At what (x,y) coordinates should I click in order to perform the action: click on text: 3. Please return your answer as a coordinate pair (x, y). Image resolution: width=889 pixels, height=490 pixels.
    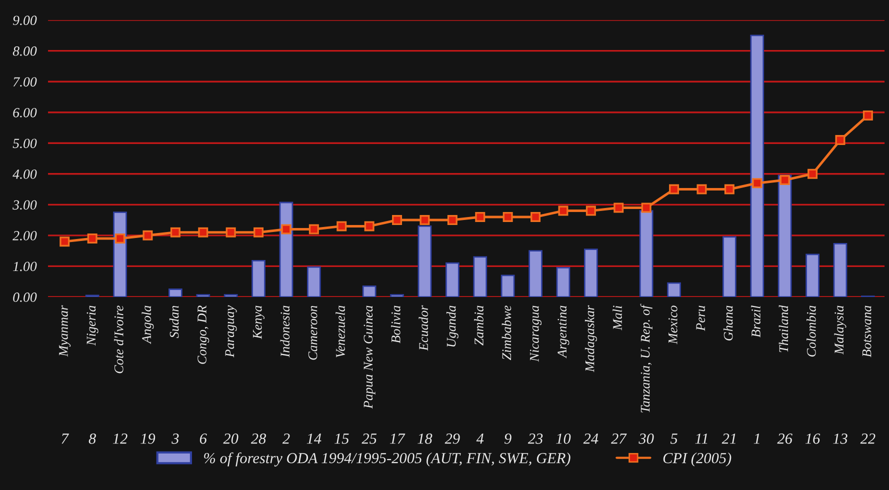
    Looking at the image, I should click on (175, 439).